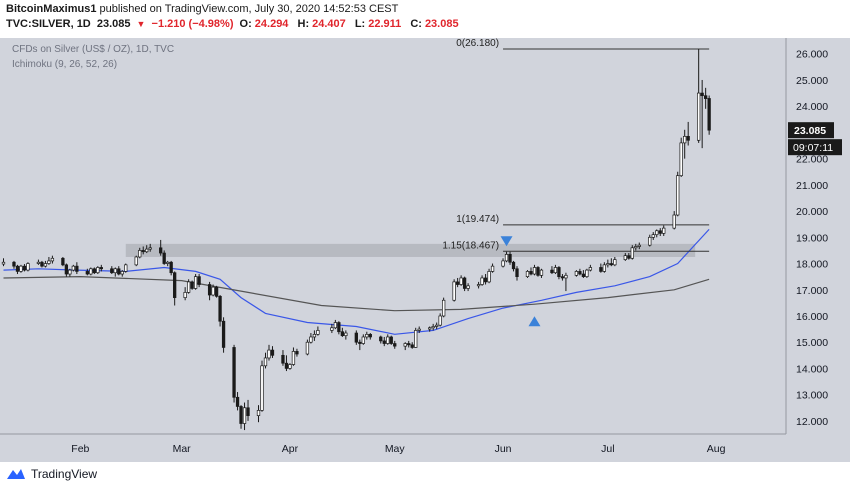 The height and width of the screenshot is (489, 850). I want to click on author-name: BitcoinMaximus1, so click(51, 9).